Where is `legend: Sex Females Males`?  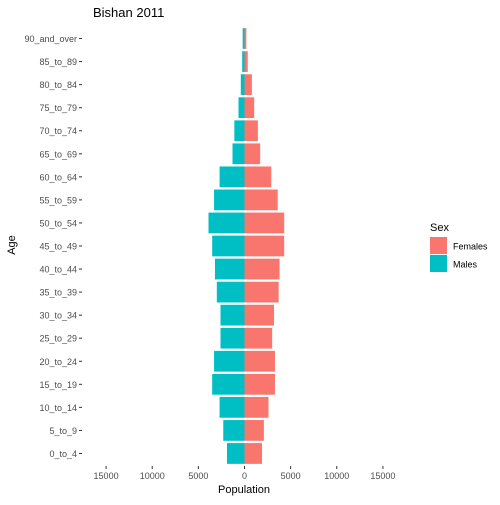
legend: Sex Females Males is located at coordinates (459, 247).